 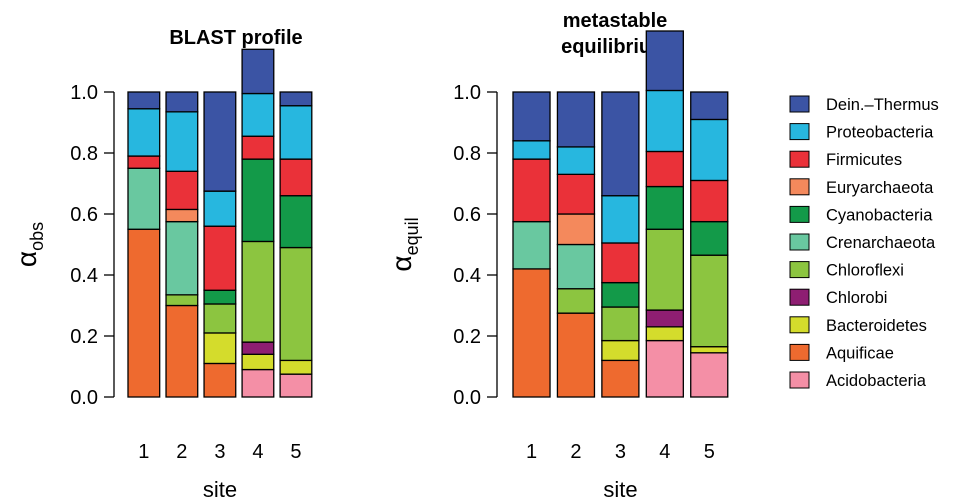 What do you see at coordinates (235, 38) in the screenshot?
I see `chart-title-line: BLAST profile` at bounding box center [235, 38].